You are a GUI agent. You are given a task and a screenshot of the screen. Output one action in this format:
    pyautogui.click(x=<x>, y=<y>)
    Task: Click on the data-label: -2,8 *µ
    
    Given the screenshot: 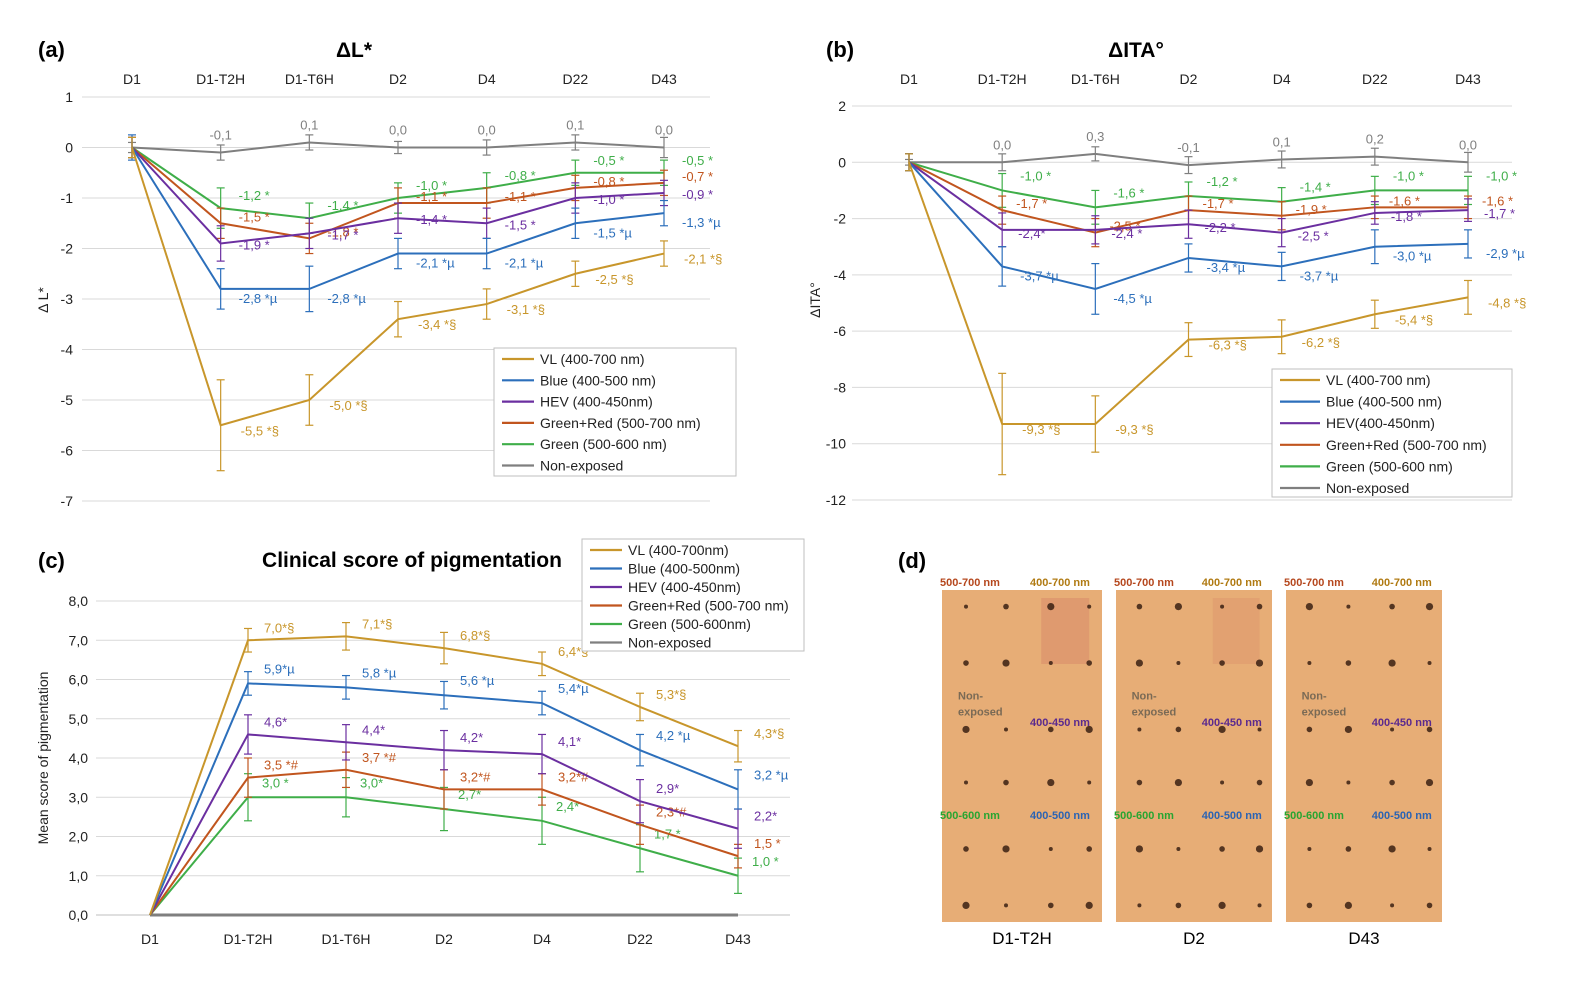 What is the action you would take?
    pyautogui.click(x=258, y=298)
    